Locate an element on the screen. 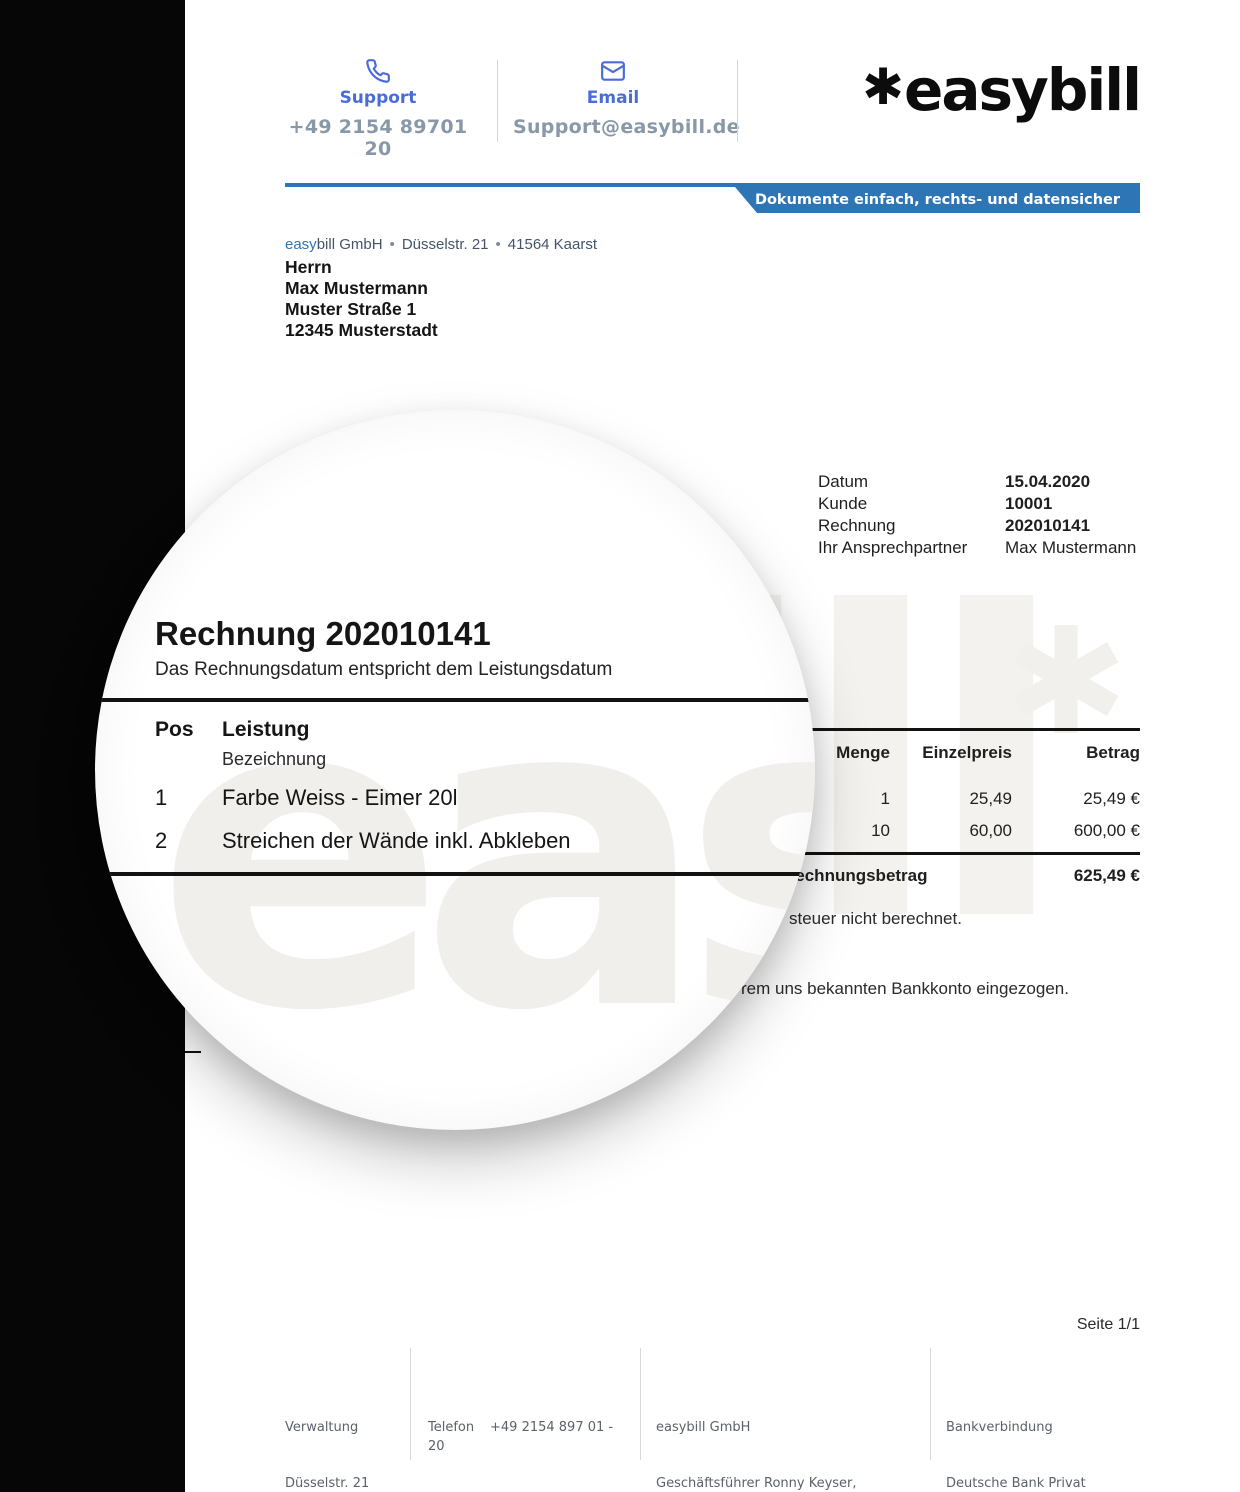 The image size is (1240, 1492). sender-line: easybill GmbH • Düsselstr. 21 • 41564 Kaarst is located at coordinates (441, 244).